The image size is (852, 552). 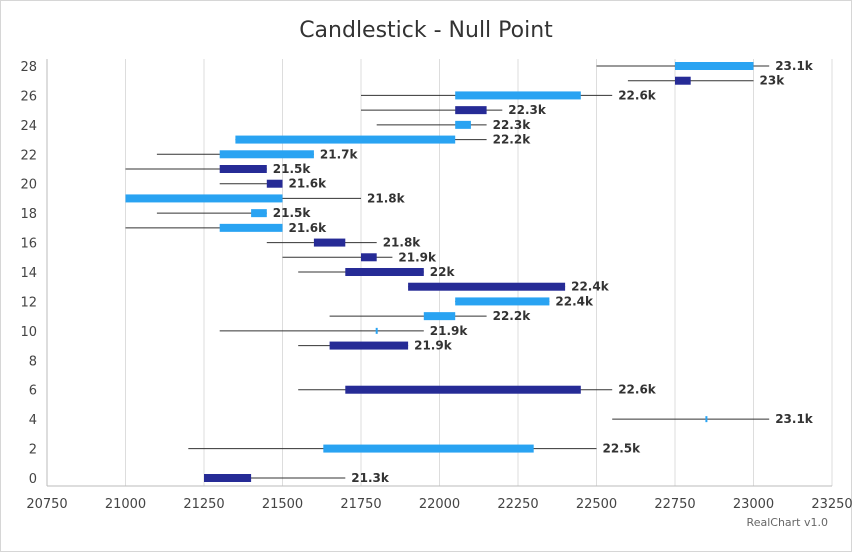 I want to click on category-axis-tick-label: 28, so click(x=28, y=67).